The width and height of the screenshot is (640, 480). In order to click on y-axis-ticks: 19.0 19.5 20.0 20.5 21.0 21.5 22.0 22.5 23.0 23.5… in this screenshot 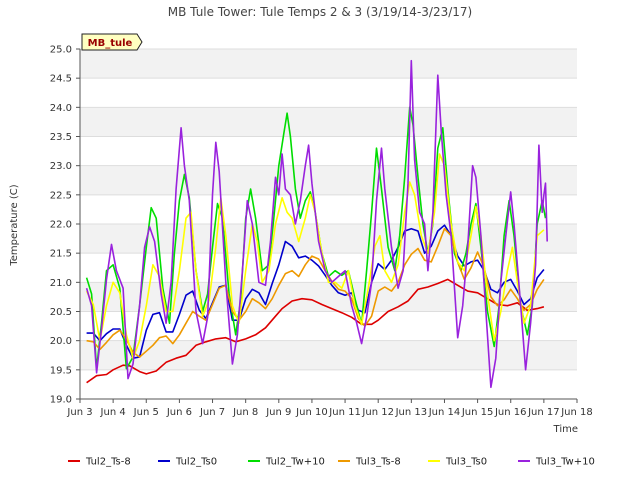, I will do `click(65, 225)`.